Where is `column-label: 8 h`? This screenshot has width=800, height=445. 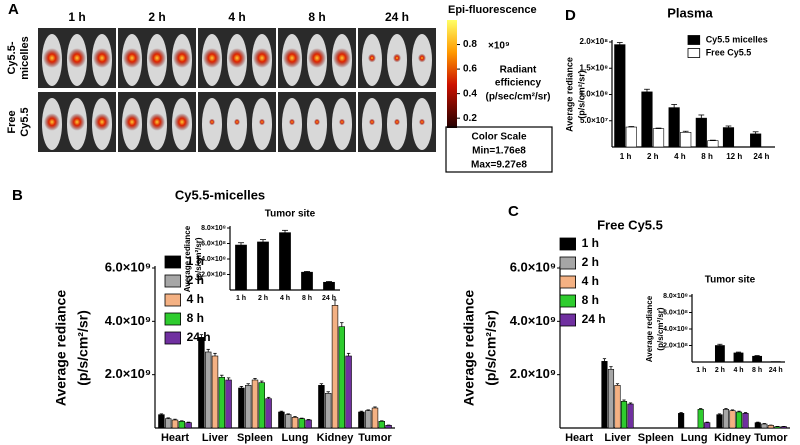
column-label: 8 h is located at coordinates (316, 17).